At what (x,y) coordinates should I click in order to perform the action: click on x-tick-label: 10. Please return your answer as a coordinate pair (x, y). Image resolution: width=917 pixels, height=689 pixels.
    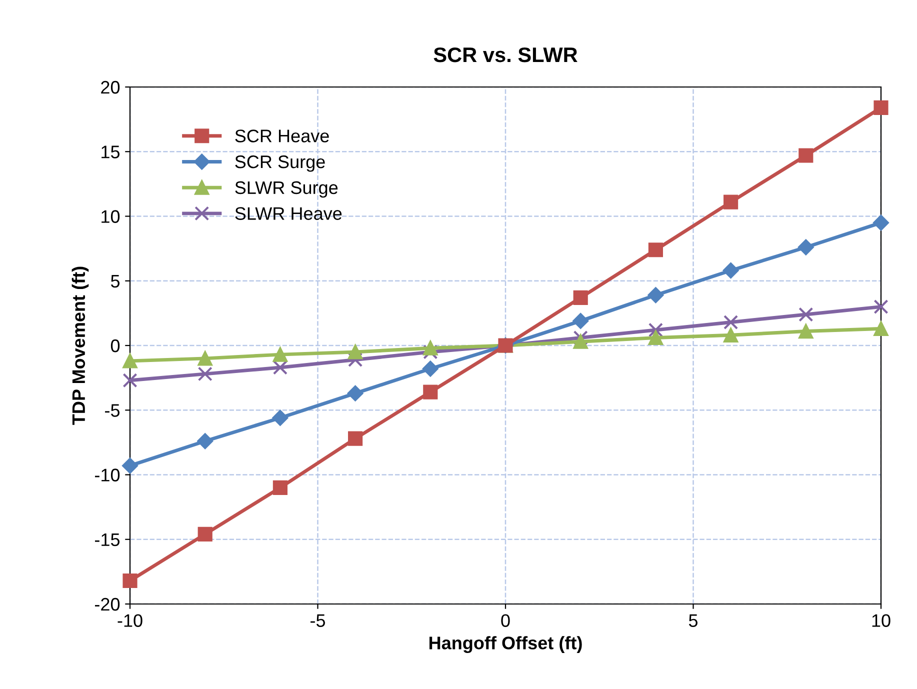
    Looking at the image, I should click on (881, 620).